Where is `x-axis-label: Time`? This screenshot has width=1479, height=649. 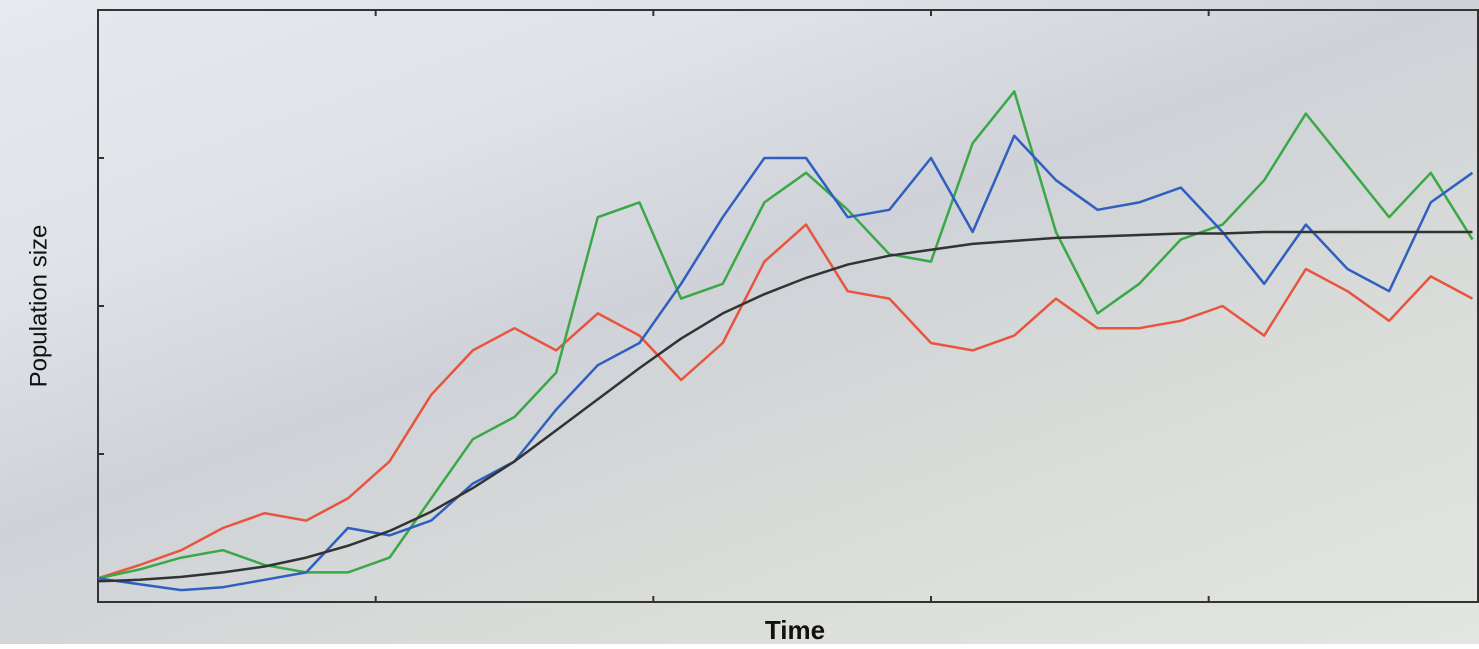 x-axis-label: Time is located at coordinates (795, 629).